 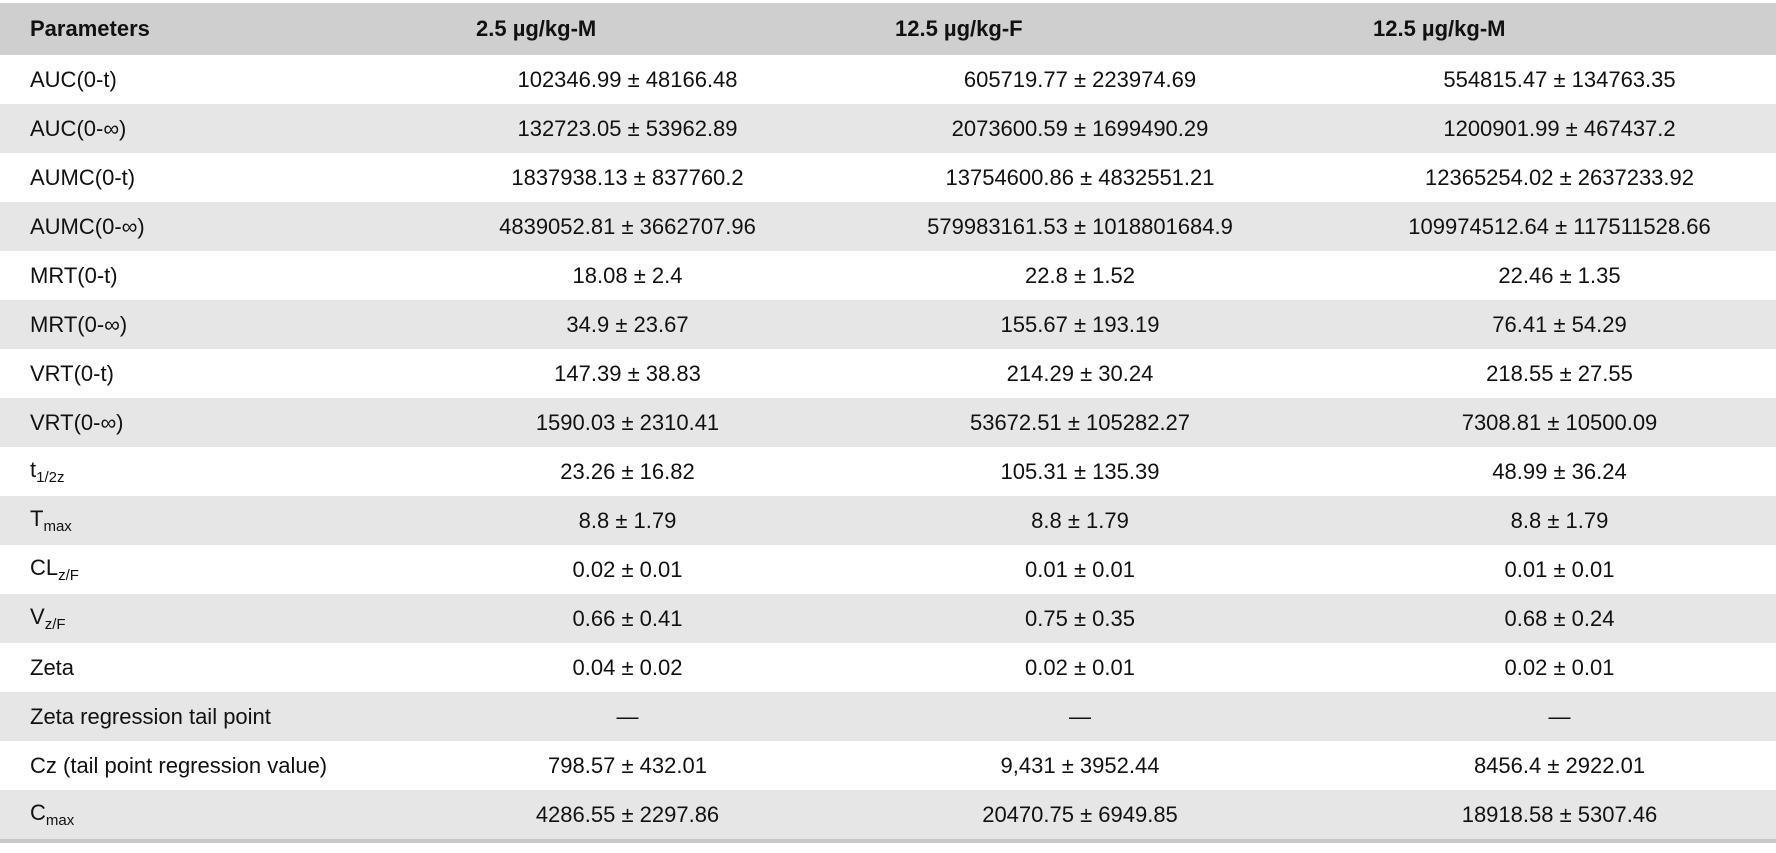 I want to click on parameter-label: VRT(0-t), so click(x=72, y=373).